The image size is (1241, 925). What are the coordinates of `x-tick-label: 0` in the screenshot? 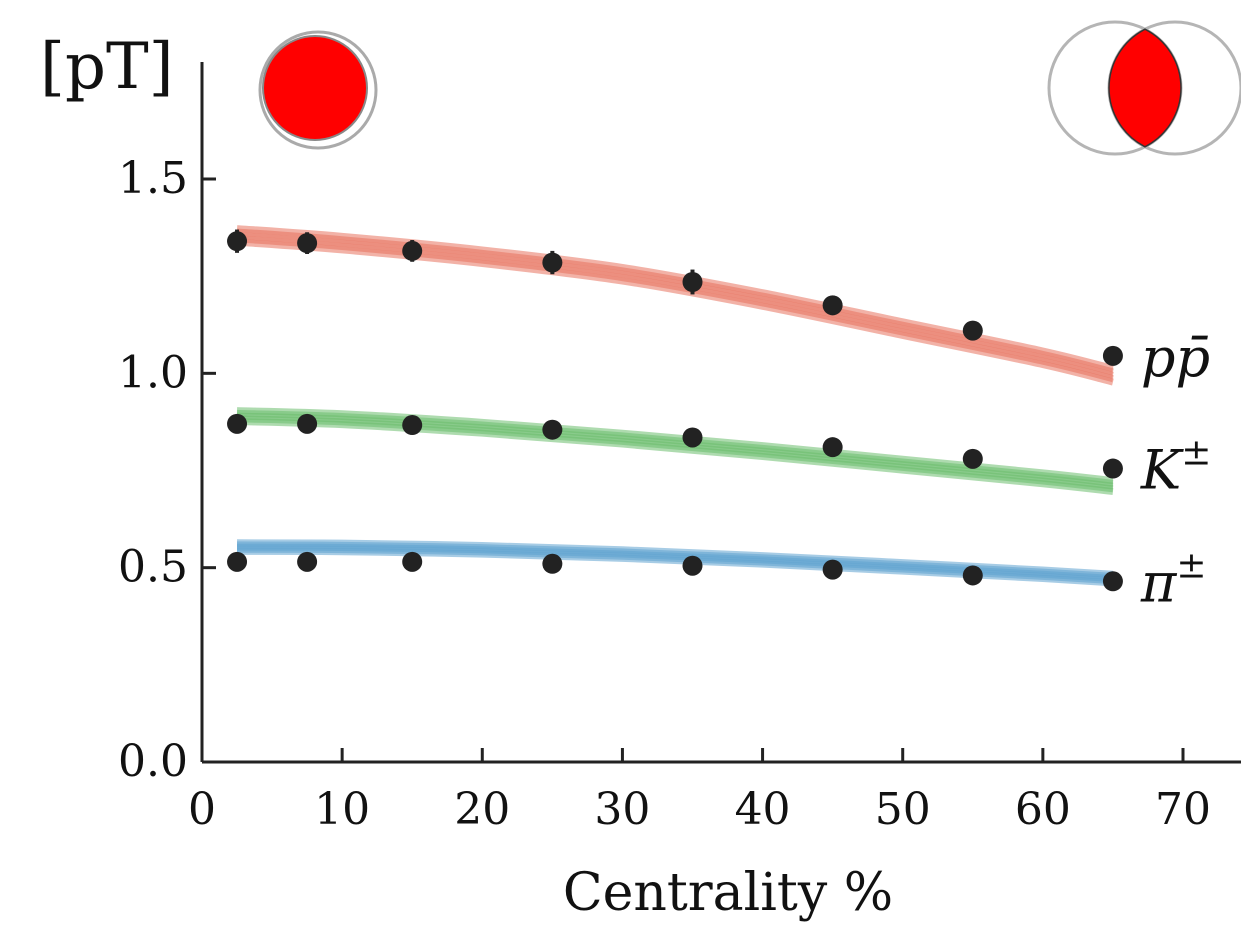 It's located at (202, 809).